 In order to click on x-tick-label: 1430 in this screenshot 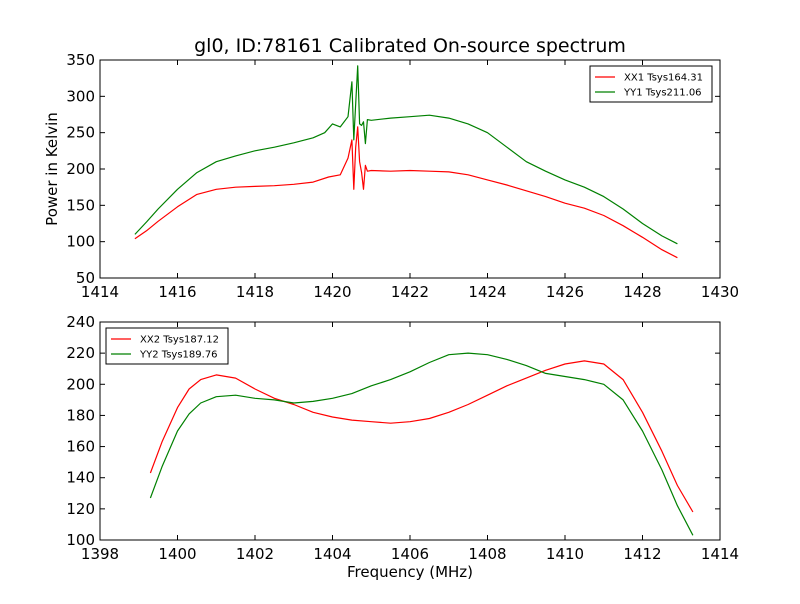, I will do `click(720, 292)`.